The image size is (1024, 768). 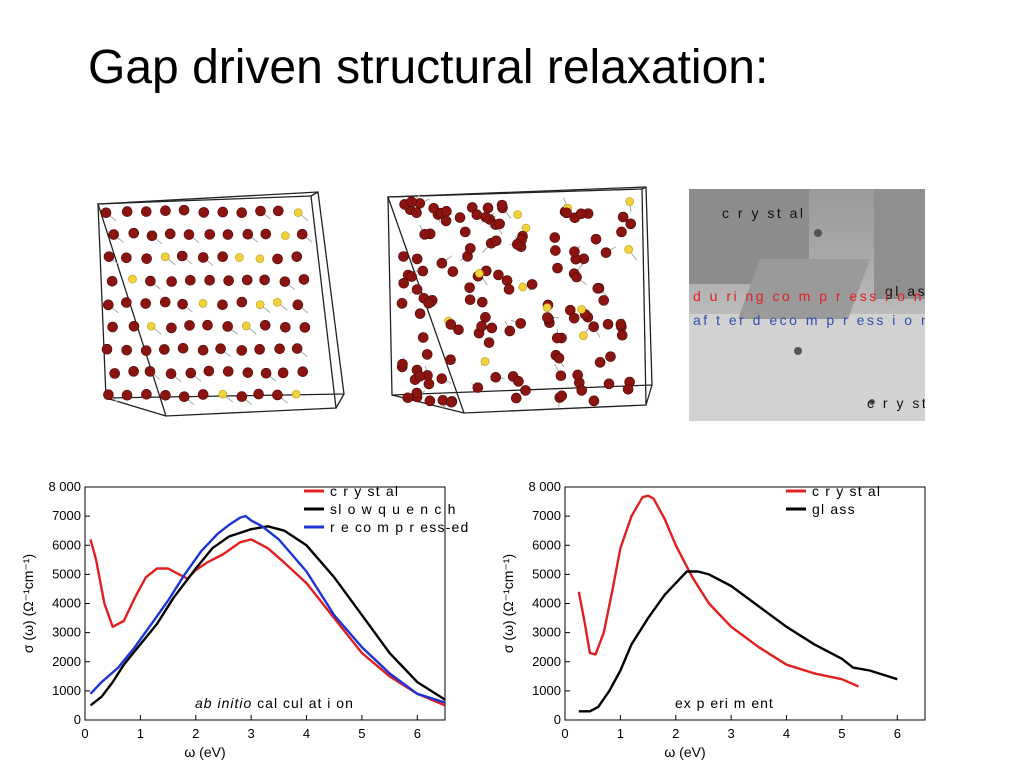 I want to click on micrograph-label-crystal-bottom: c r y st, so click(x=896, y=403).